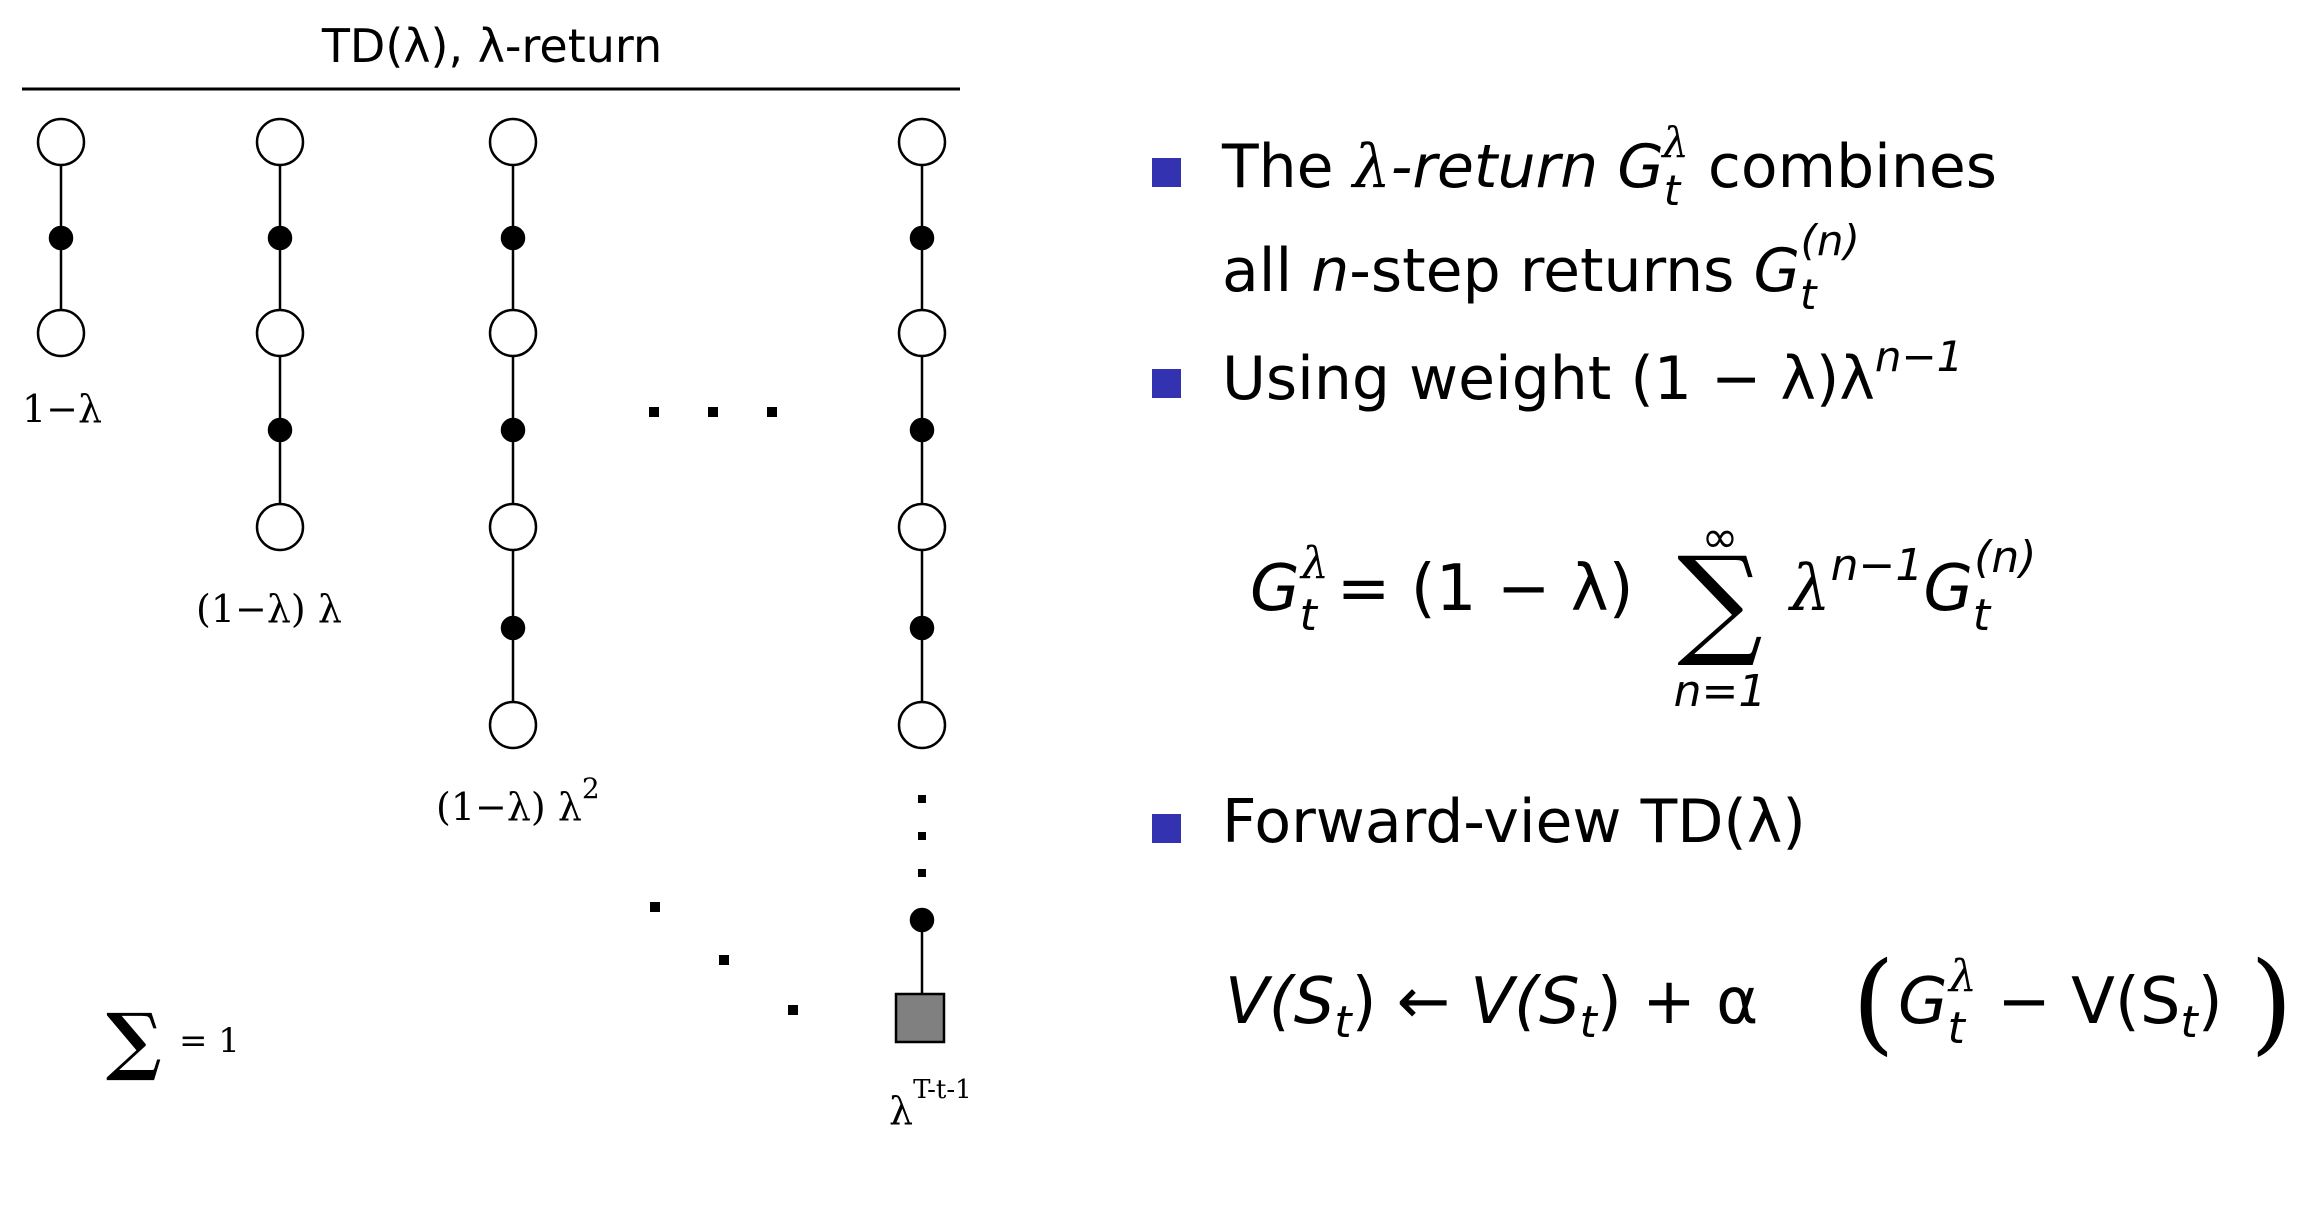 The width and height of the screenshot is (2304, 1212). What do you see at coordinates (209, 1041) in the screenshot?
I see `sum-label: = 1` at bounding box center [209, 1041].